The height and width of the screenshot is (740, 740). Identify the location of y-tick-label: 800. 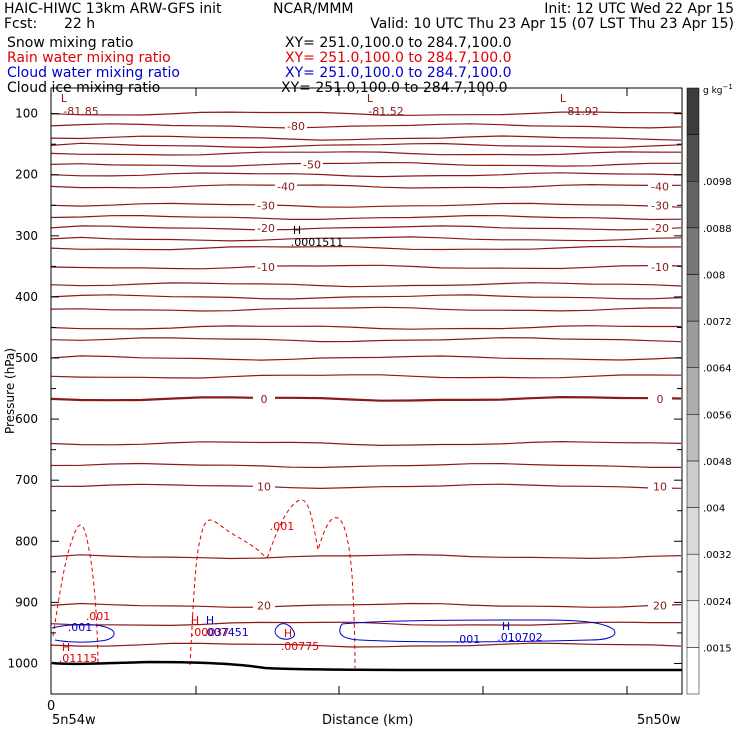
(26, 541).